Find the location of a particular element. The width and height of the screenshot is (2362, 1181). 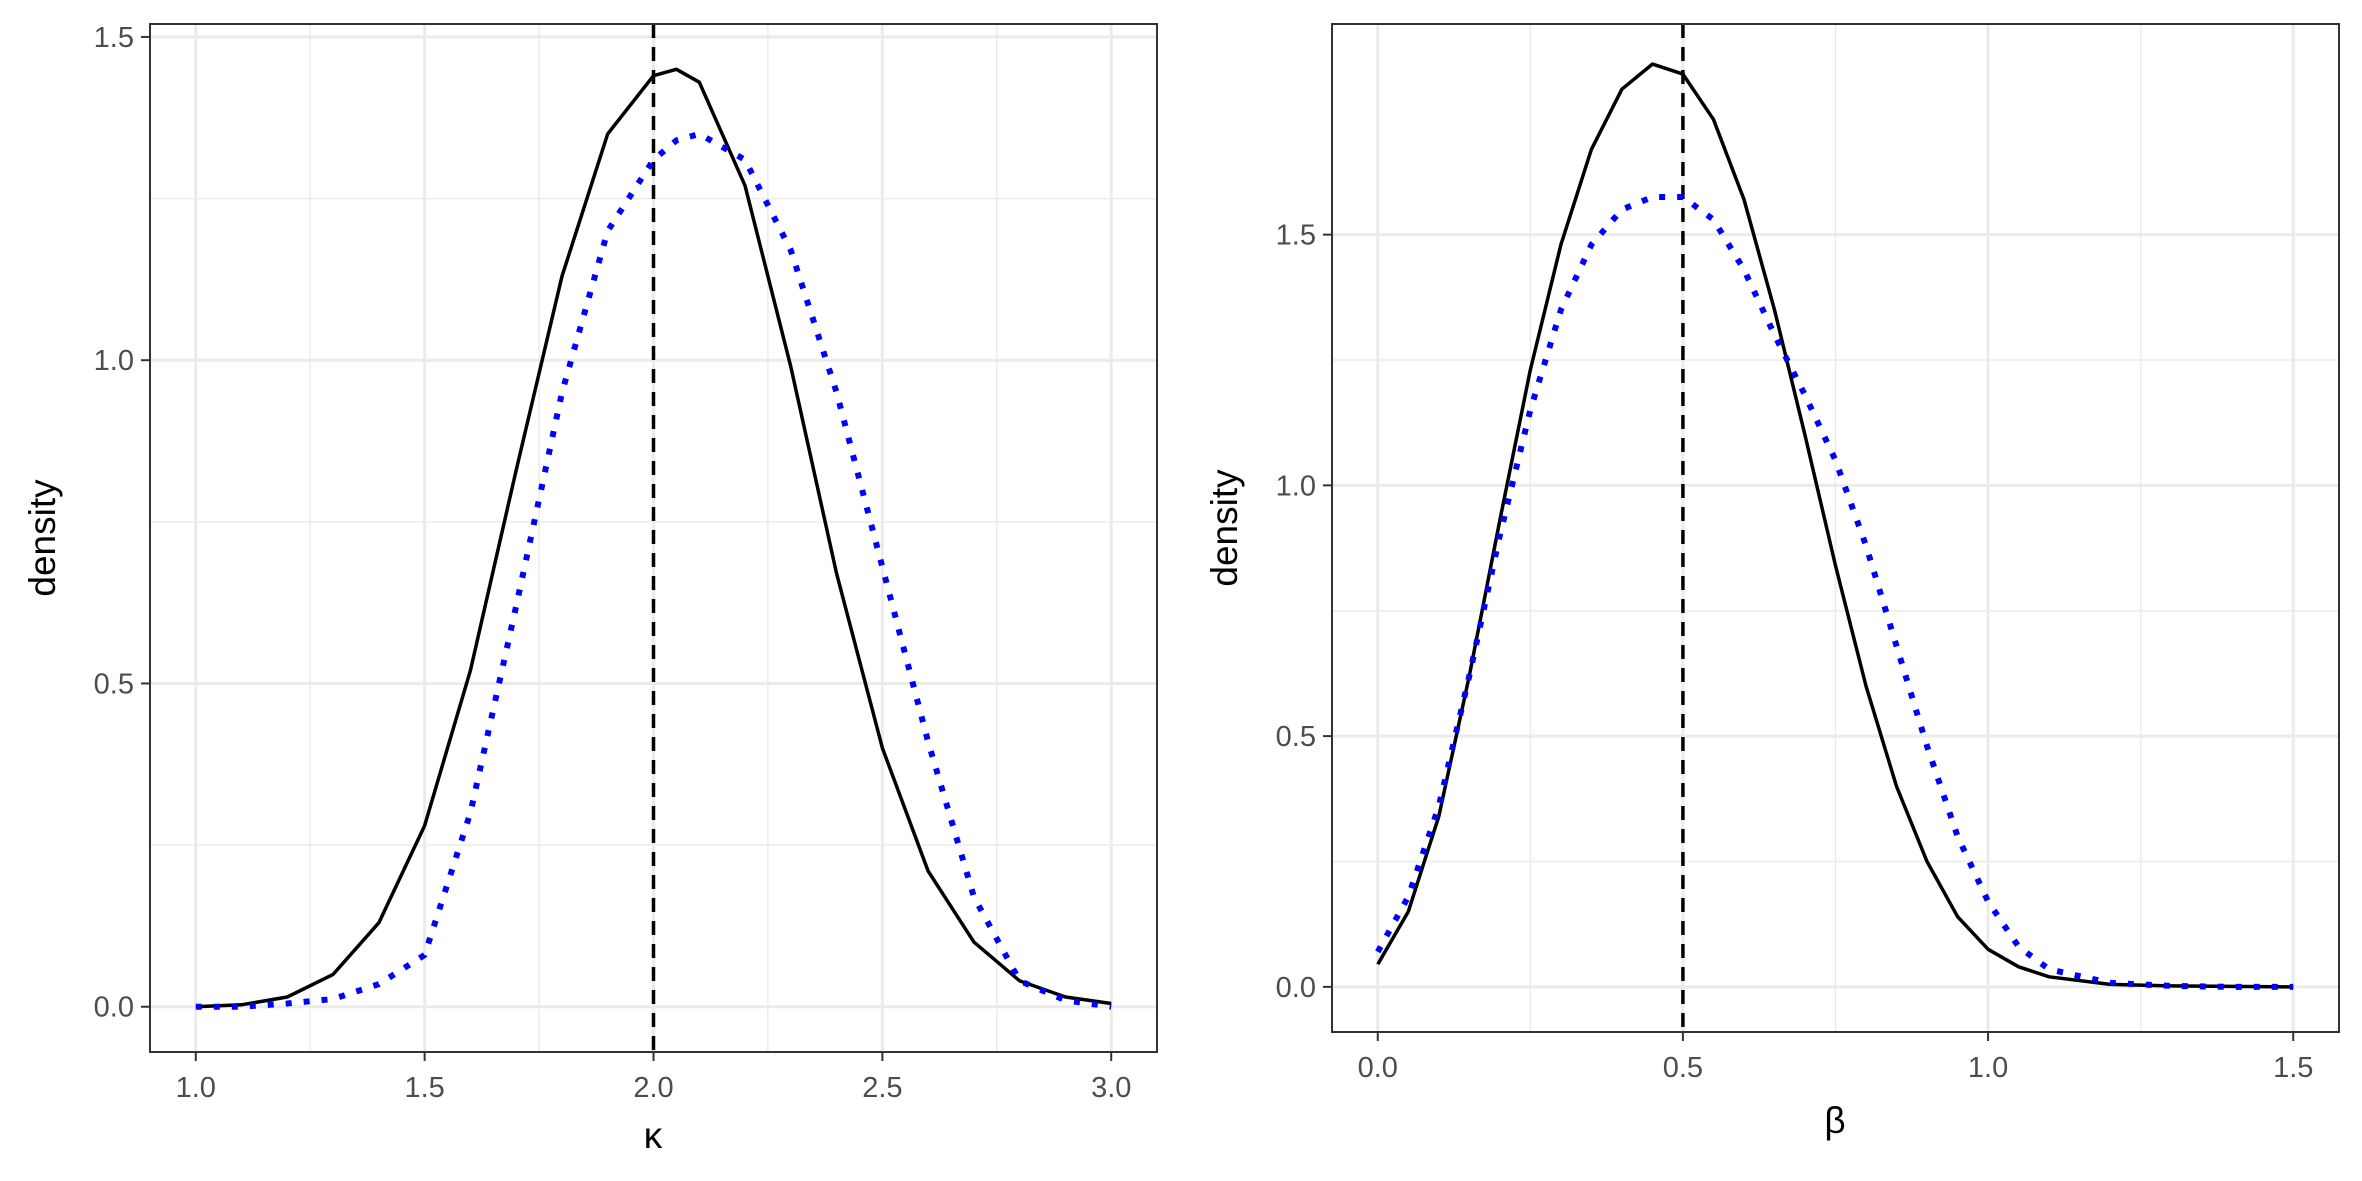

x-tick-label: 3.0 is located at coordinates (1111, 1088).